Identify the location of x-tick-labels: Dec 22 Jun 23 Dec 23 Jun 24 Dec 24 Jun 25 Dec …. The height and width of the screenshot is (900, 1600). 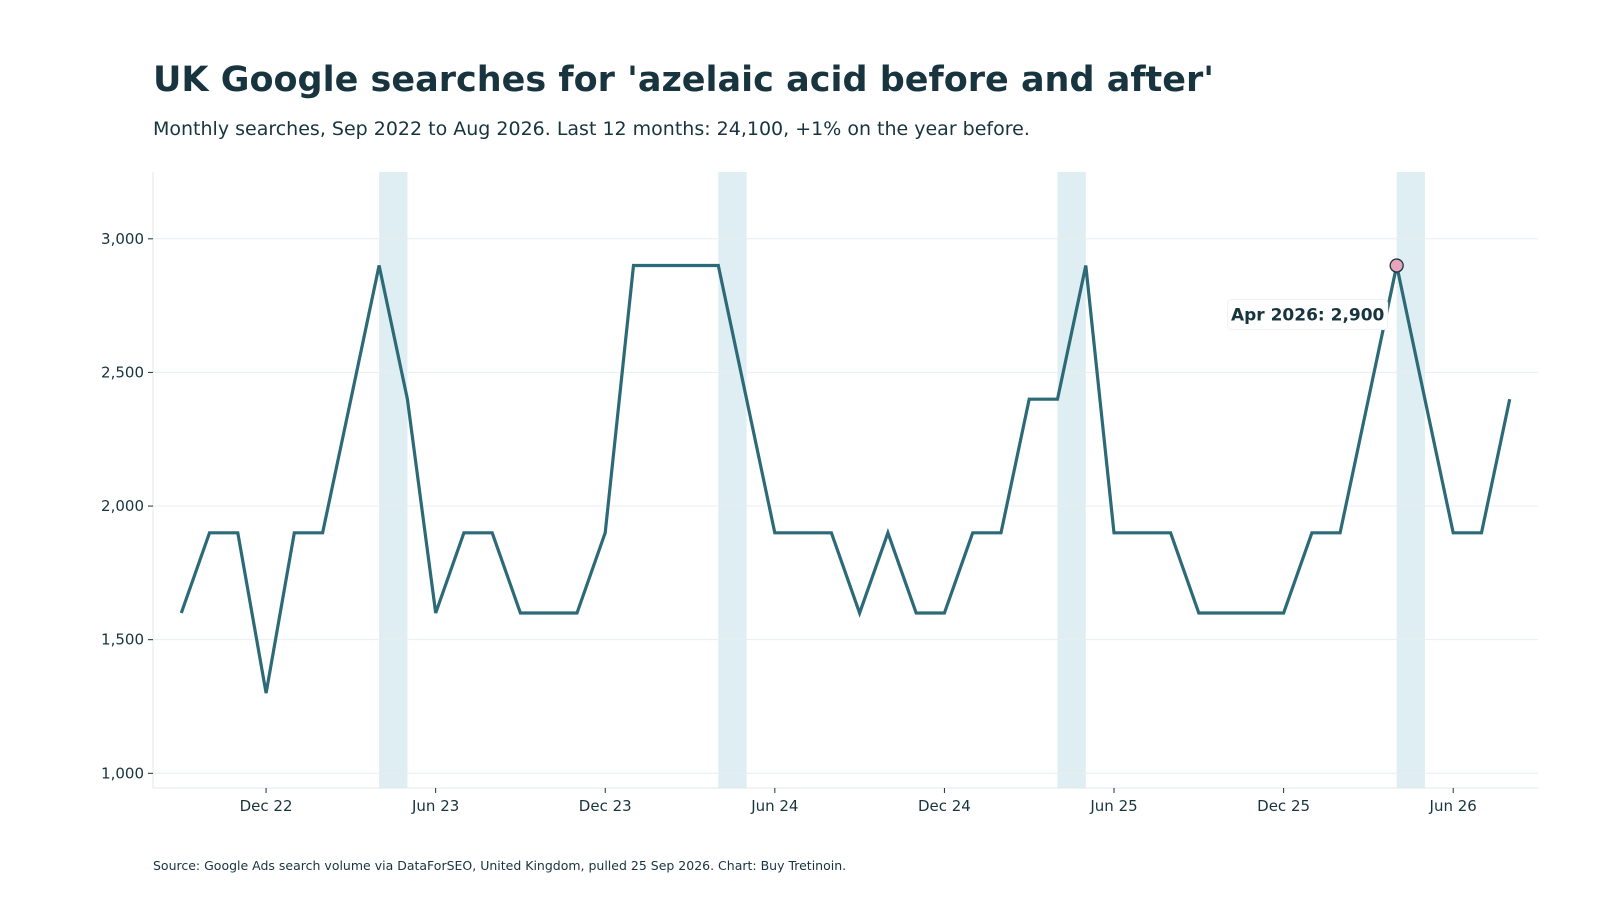
(858, 801).